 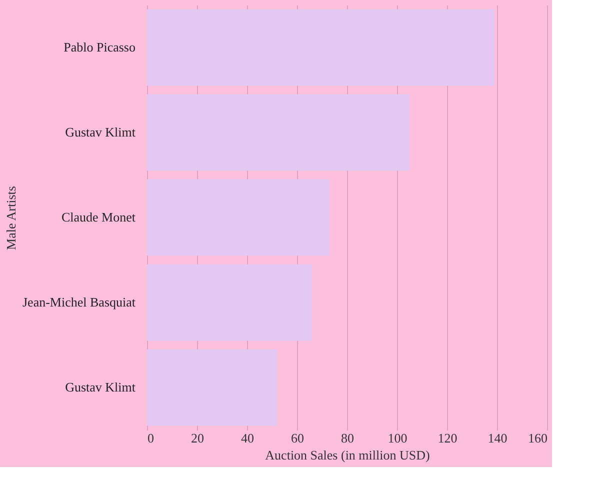 I want to click on x-tick-label: 80, so click(x=347, y=438).